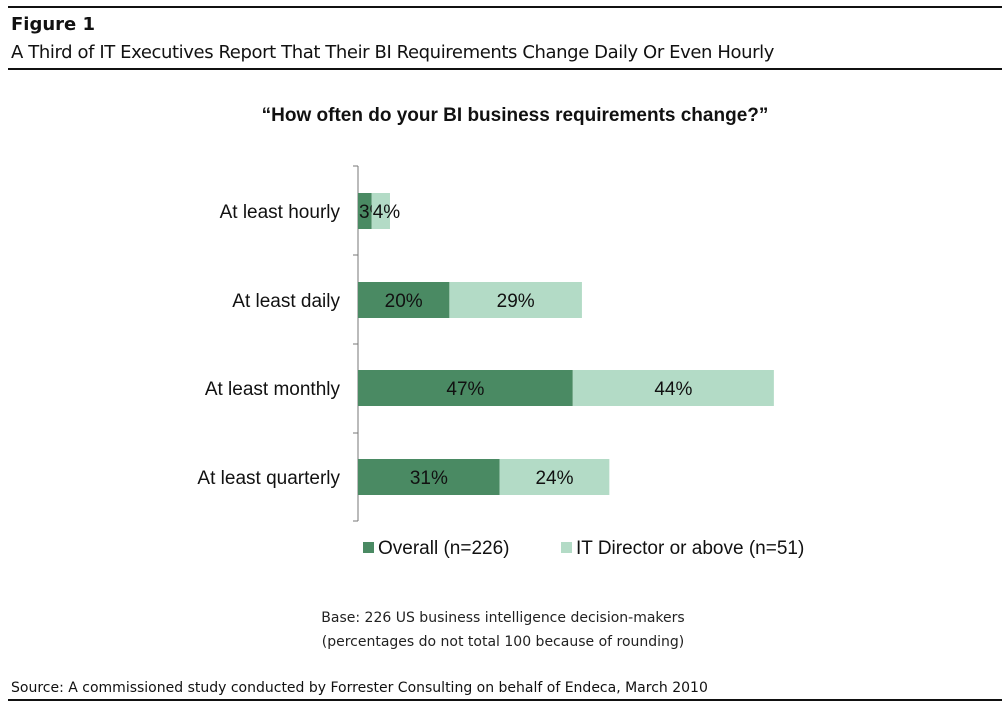  I want to click on data-label: 4%, so click(387, 212).